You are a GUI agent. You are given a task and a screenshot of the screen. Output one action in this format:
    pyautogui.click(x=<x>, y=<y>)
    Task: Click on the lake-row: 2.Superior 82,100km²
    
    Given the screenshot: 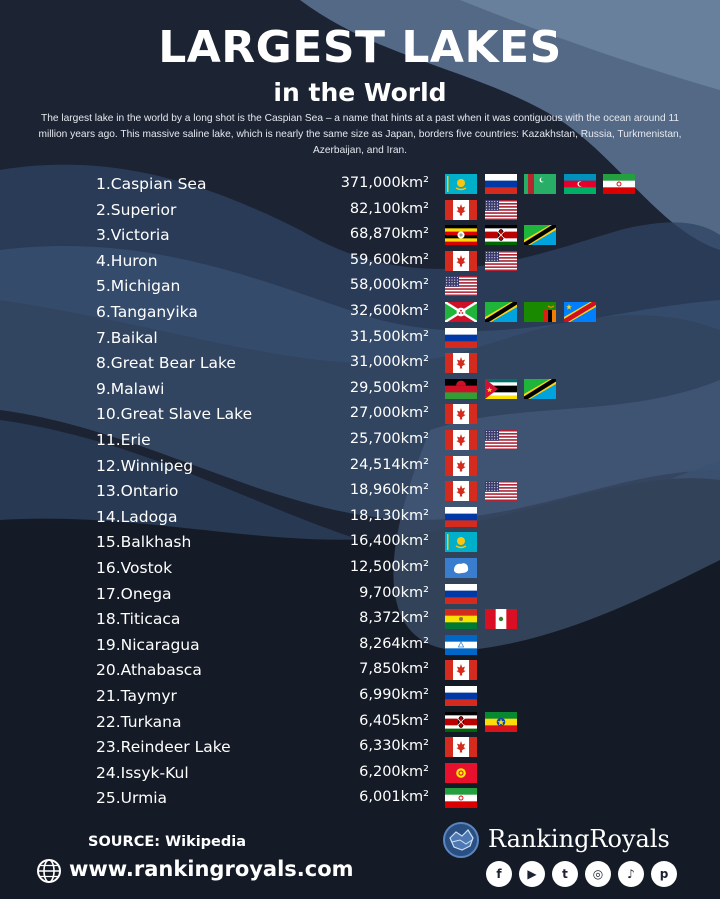 What is the action you would take?
    pyautogui.click(x=360, y=210)
    